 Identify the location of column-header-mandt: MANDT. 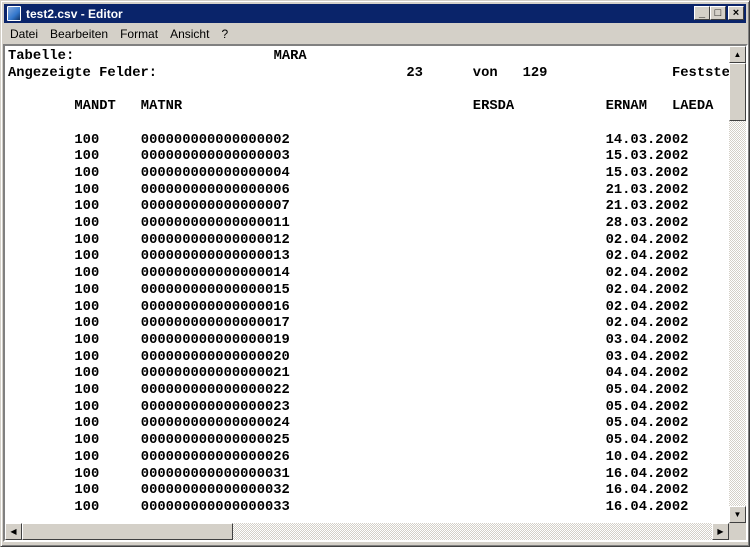
(95, 107).